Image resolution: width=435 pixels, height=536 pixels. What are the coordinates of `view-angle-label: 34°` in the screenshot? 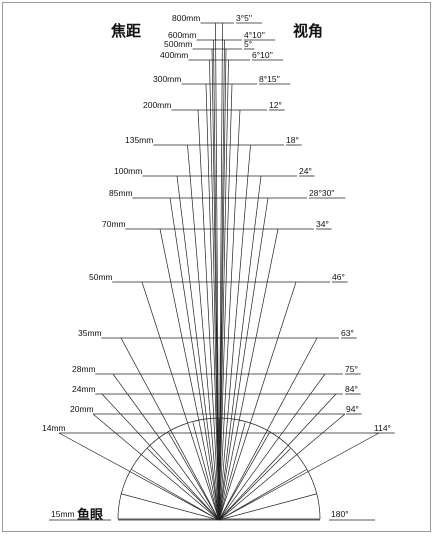 It's located at (322, 224).